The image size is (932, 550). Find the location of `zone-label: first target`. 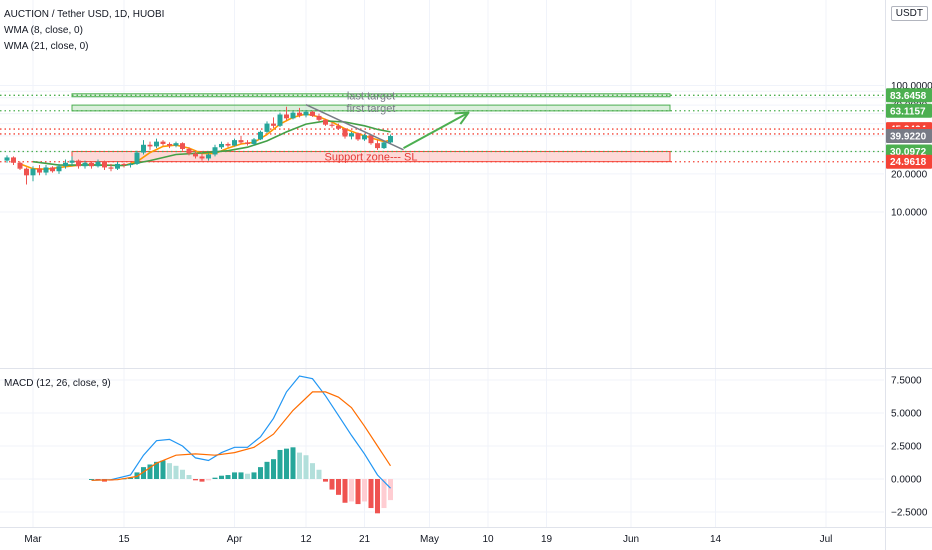

zone-label: first target is located at coordinates (371, 109).